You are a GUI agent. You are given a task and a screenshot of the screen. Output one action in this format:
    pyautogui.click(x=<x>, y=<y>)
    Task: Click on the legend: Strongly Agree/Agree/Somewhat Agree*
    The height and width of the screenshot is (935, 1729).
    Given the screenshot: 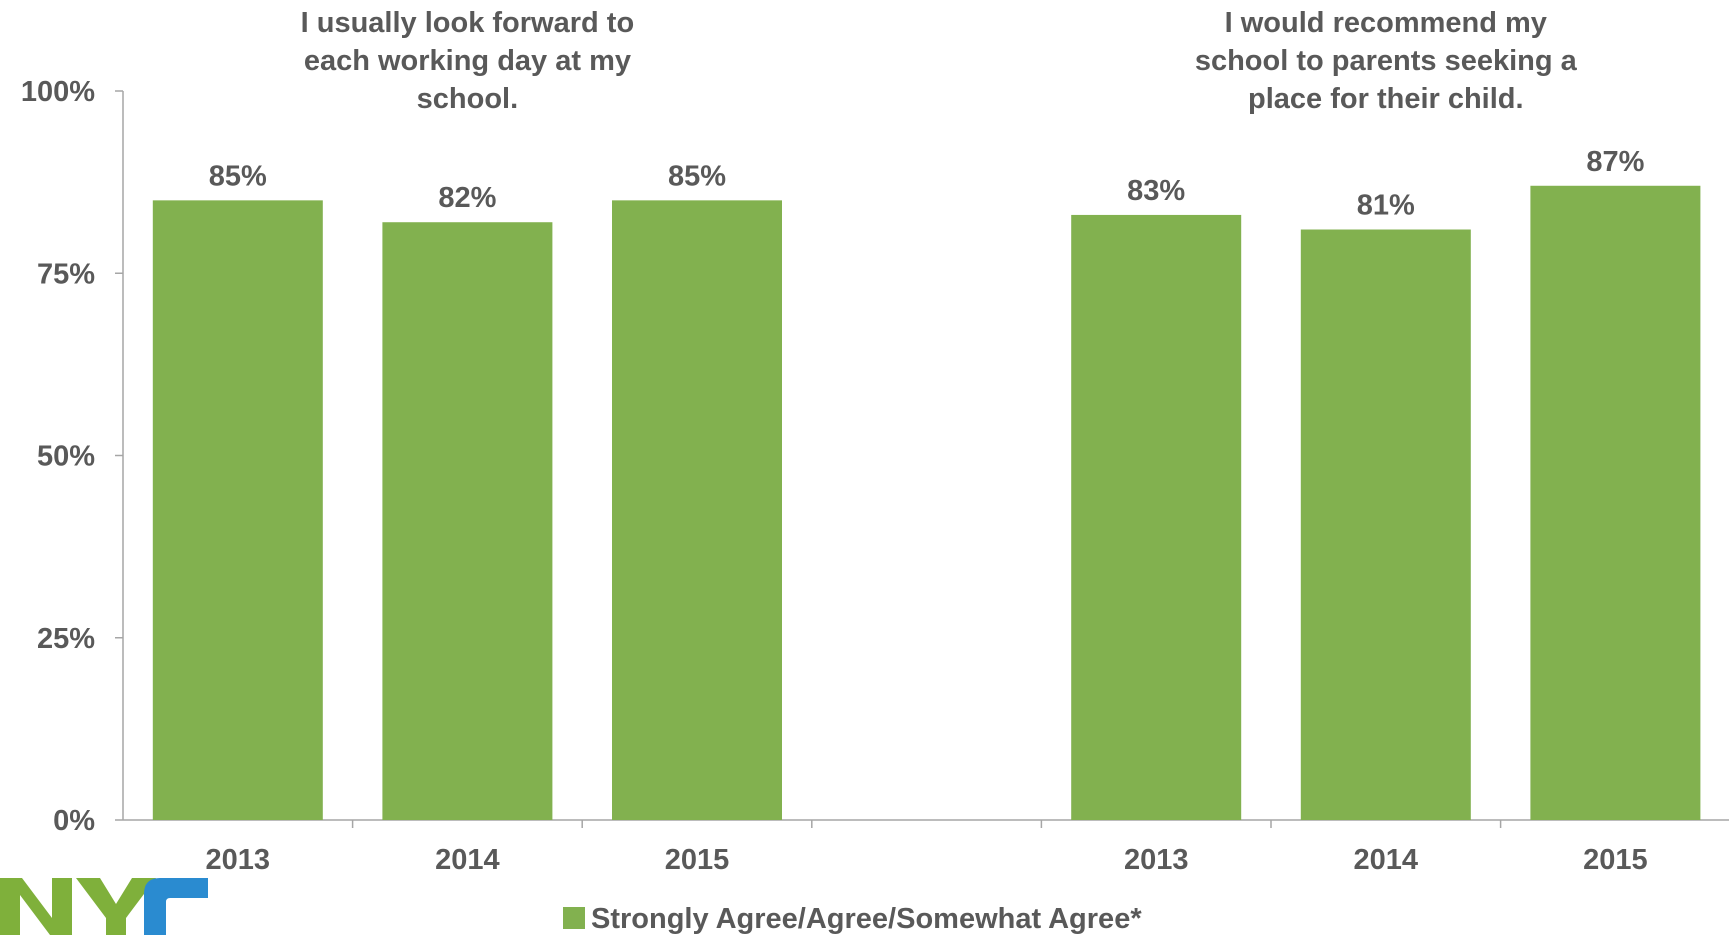 What is the action you would take?
    pyautogui.click(x=852, y=919)
    